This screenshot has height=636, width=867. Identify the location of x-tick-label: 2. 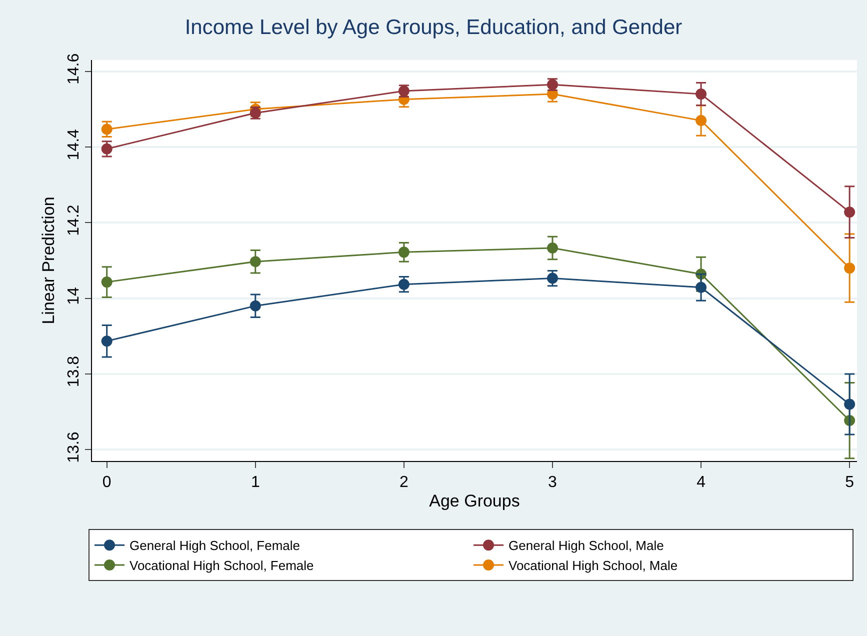
(403, 483).